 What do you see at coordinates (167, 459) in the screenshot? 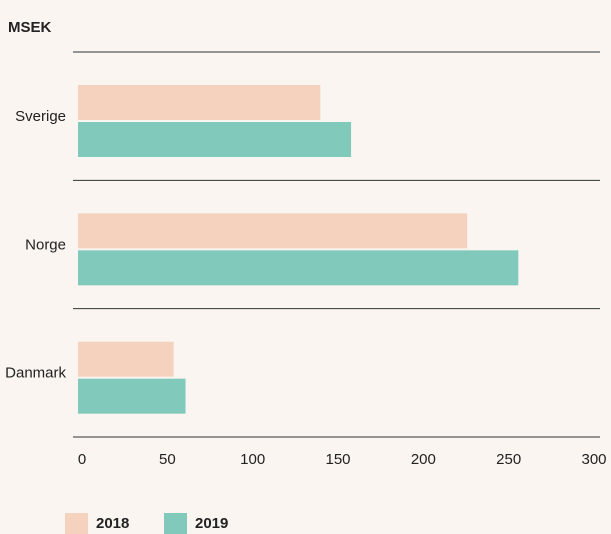
I see `x-tick-label: 50` at bounding box center [167, 459].